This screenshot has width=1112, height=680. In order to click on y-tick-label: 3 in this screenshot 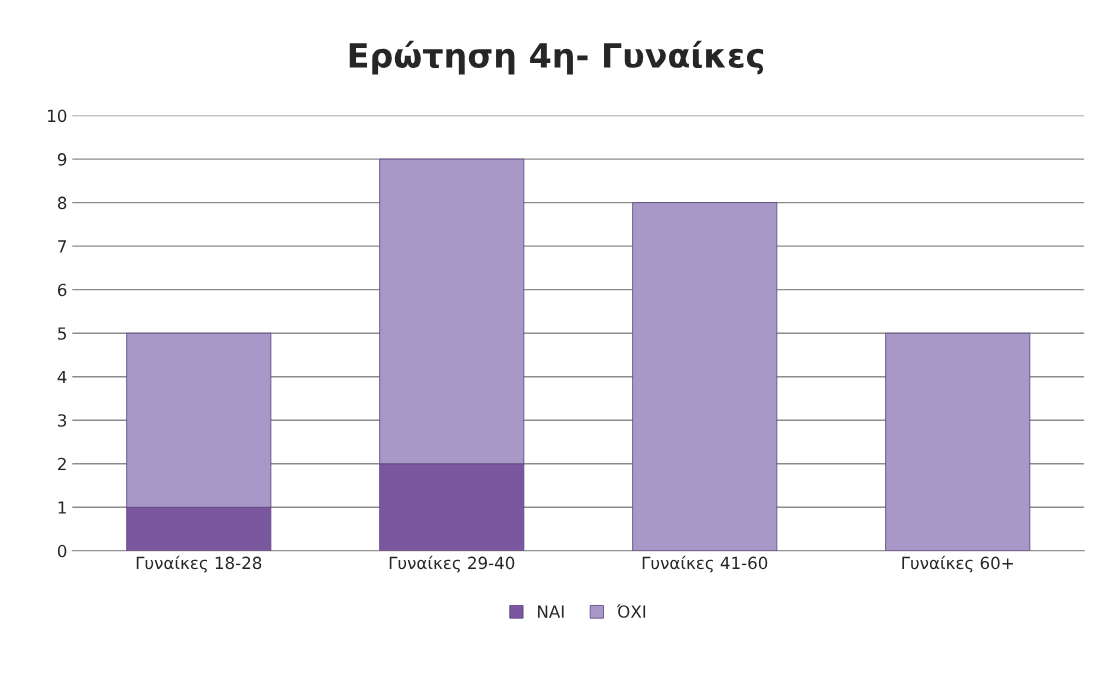, I will do `click(62, 420)`.